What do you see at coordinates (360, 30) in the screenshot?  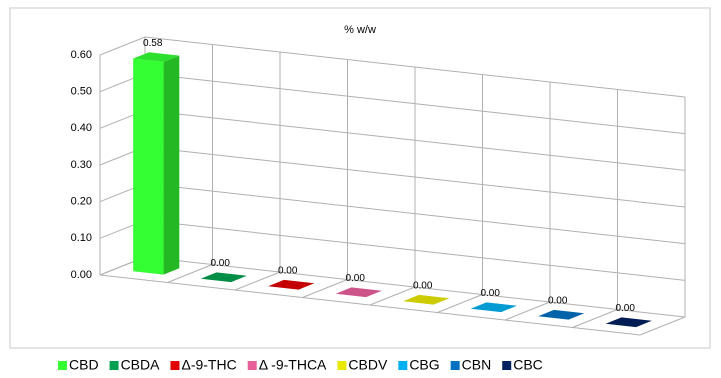 I see `chart-title: % w/w` at bounding box center [360, 30].